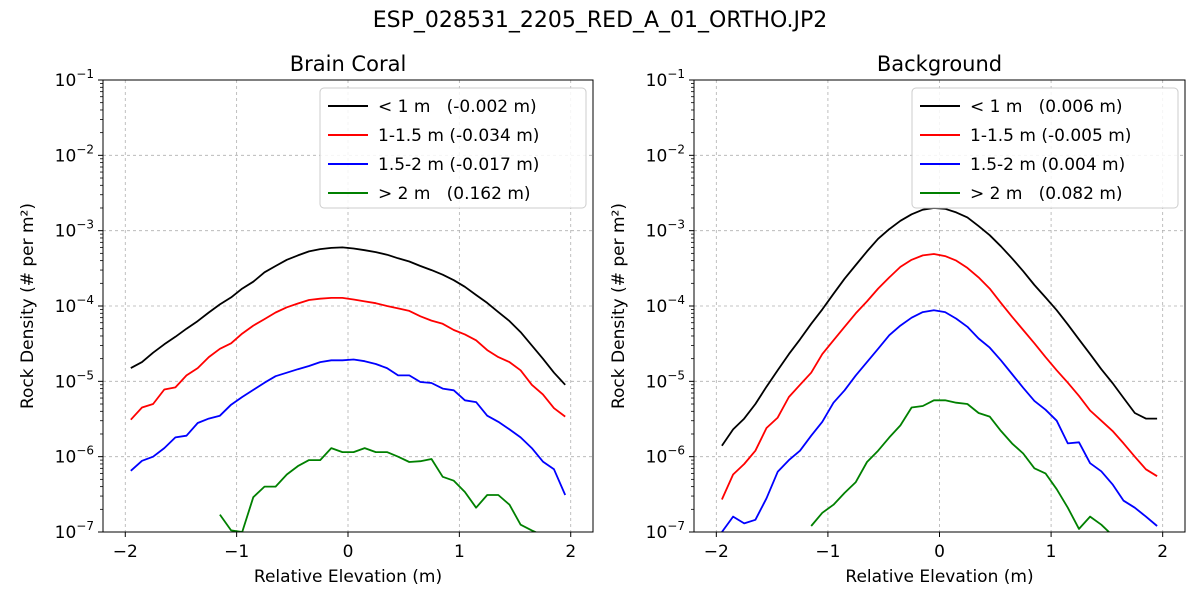 The width and height of the screenshot is (1200, 600). I want to click on legend-label: > 2 m (0.162 m), so click(454, 194).